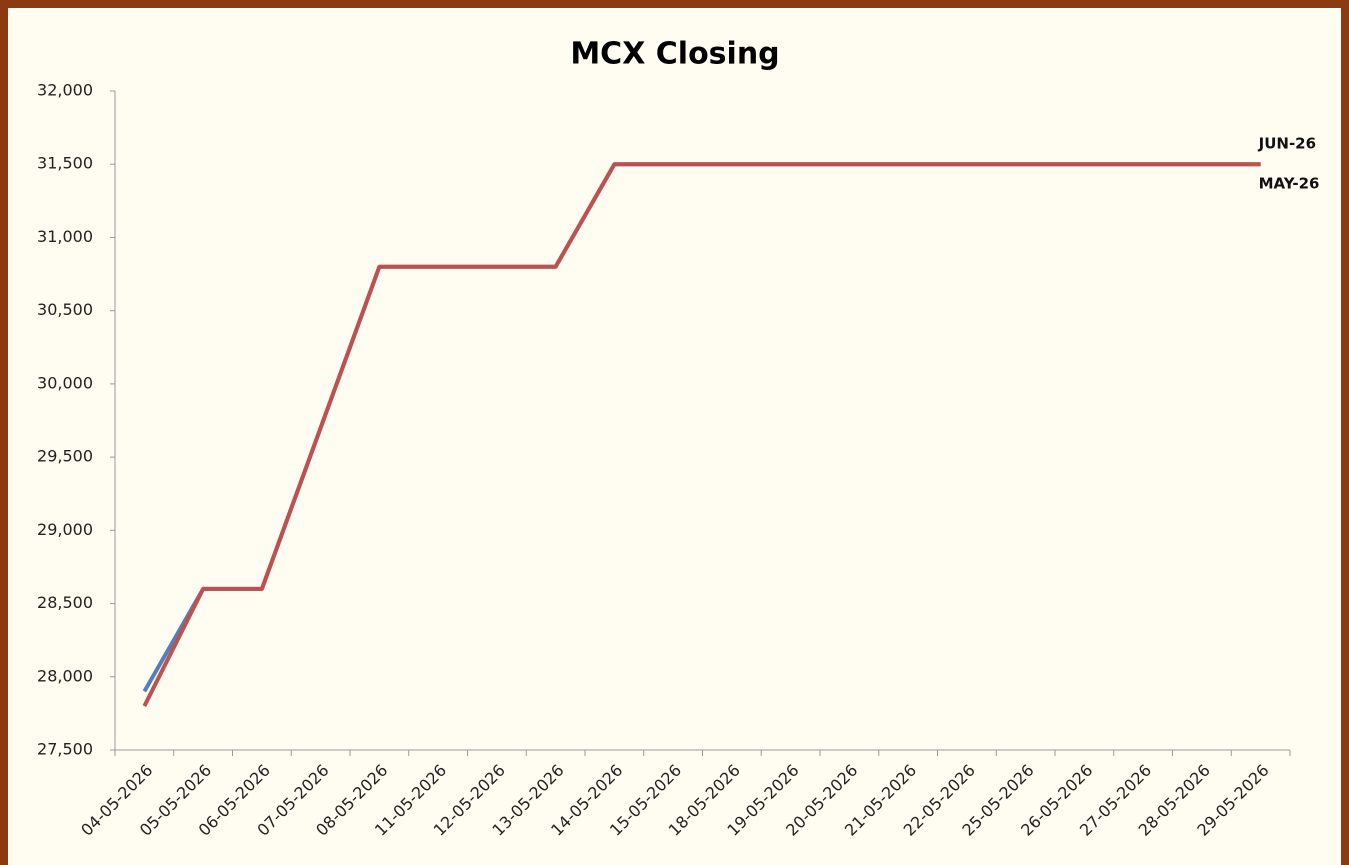 This screenshot has width=1349, height=865. What do you see at coordinates (65, 602) in the screenshot?
I see `y-tick-label: 28,500` at bounding box center [65, 602].